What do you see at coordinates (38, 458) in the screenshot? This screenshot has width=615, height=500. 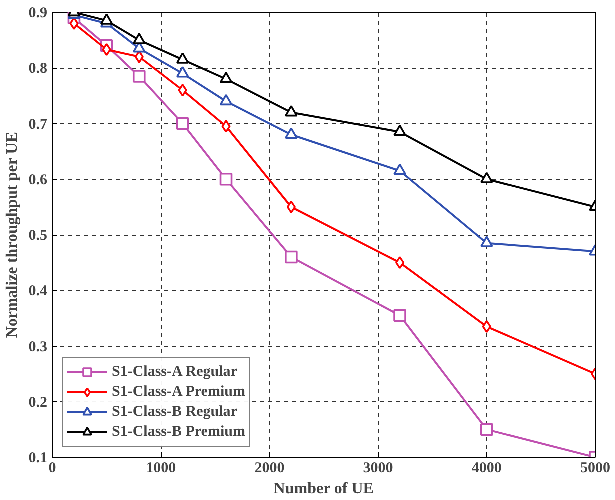 I see `y-tick-label: 0.1` at bounding box center [38, 458].